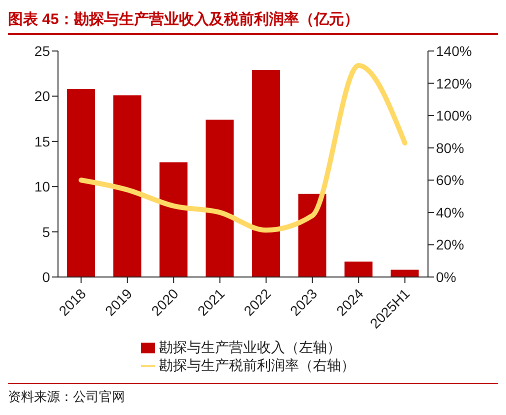 Image resolution: width=506 pixels, height=415 pixels. Describe the element at coordinates (454, 83) in the screenshot. I see `y2-tick-label: 120%` at that location.